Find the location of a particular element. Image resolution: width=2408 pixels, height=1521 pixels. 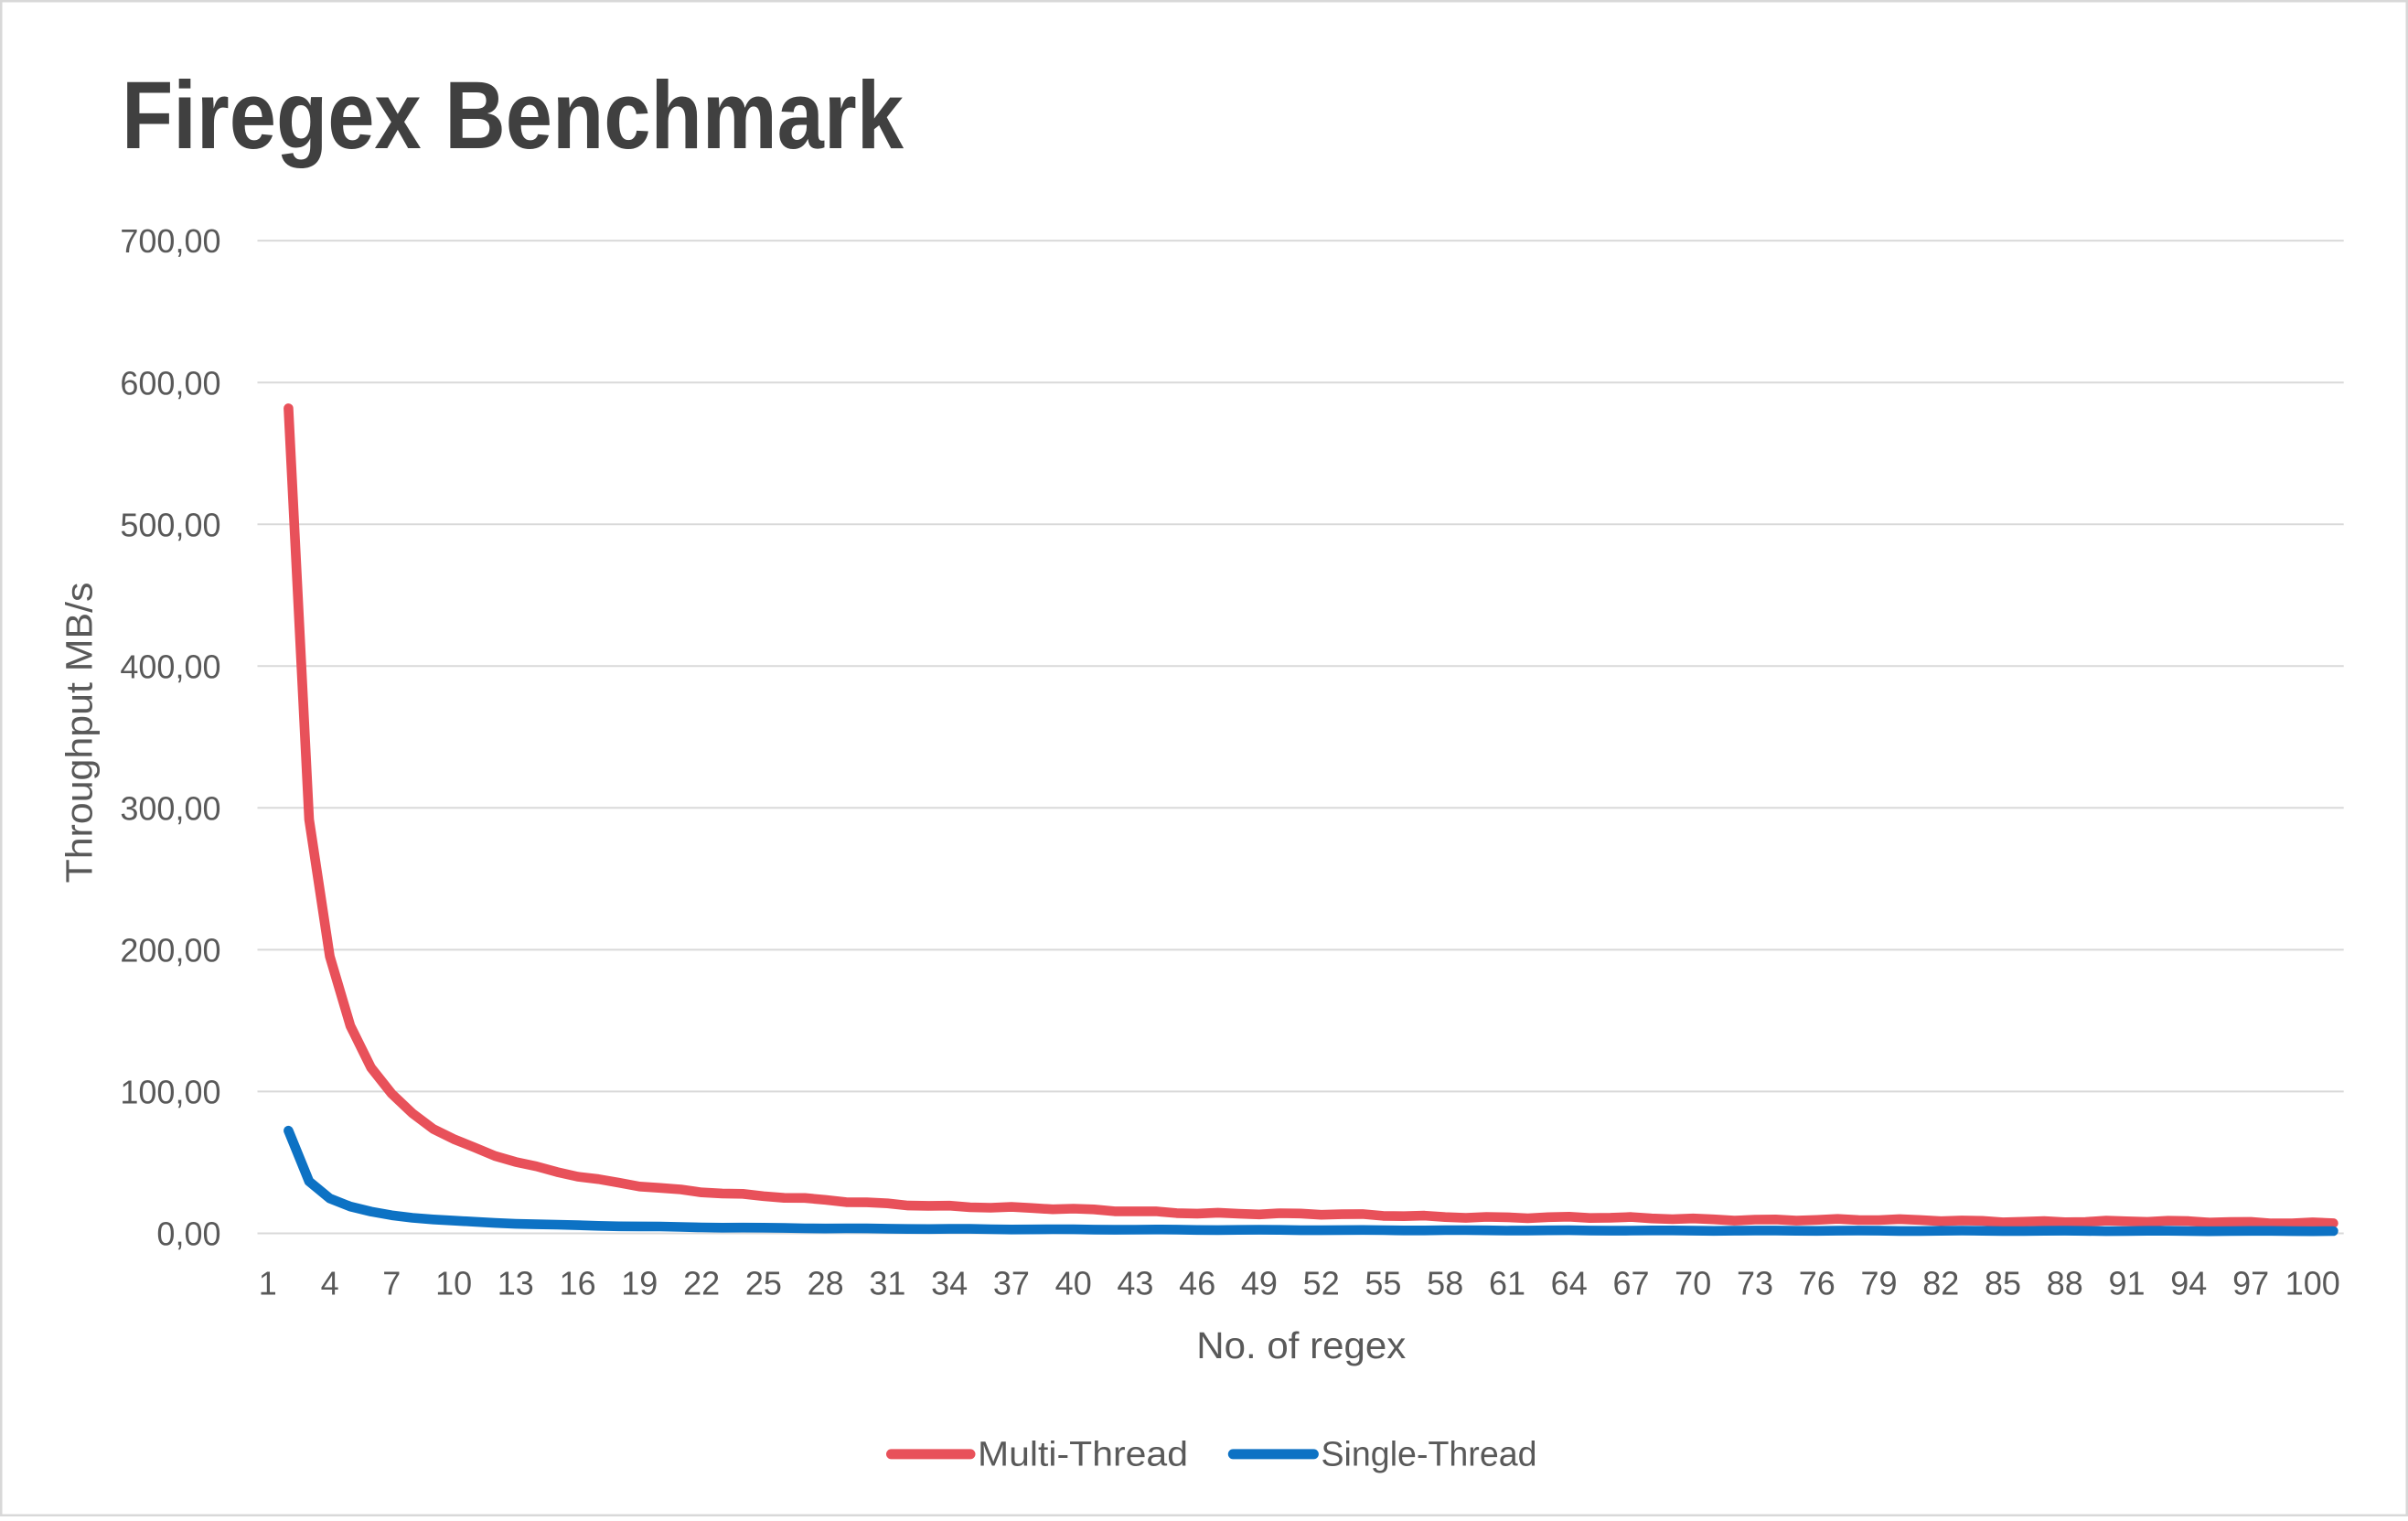

svg-text: 85 is located at coordinates (2003, 1283).